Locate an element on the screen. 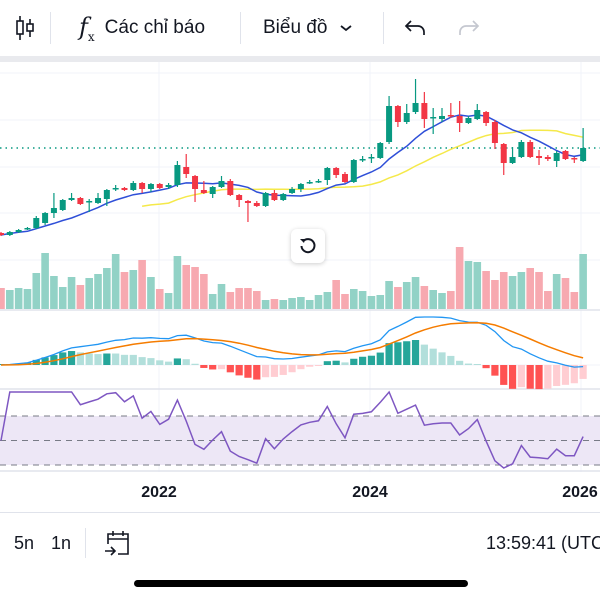 The height and width of the screenshot is (600, 600). calendar-arrow-icon is located at coordinates (117, 543).